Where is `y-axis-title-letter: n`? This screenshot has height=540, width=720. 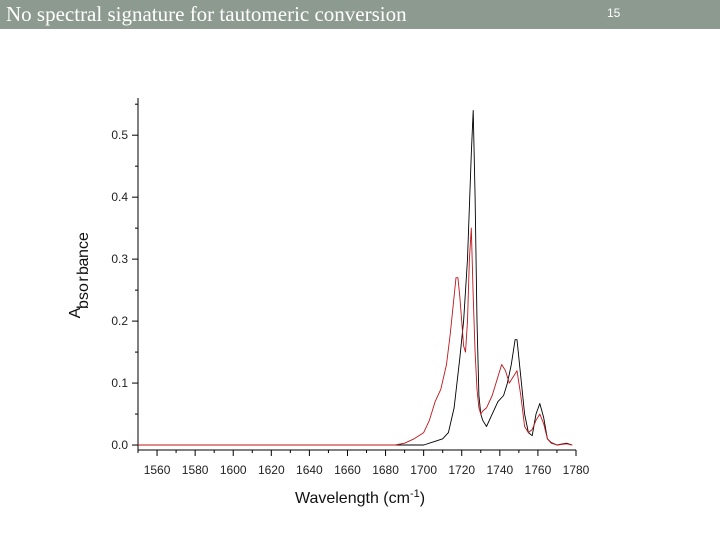 y-axis-title-letter: n is located at coordinates (83, 253).